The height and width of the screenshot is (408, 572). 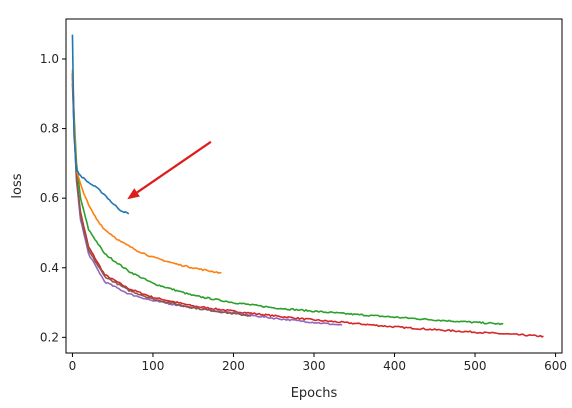 What do you see at coordinates (153, 366) in the screenshot?
I see `x-tick-label: 100` at bounding box center [153, 366].